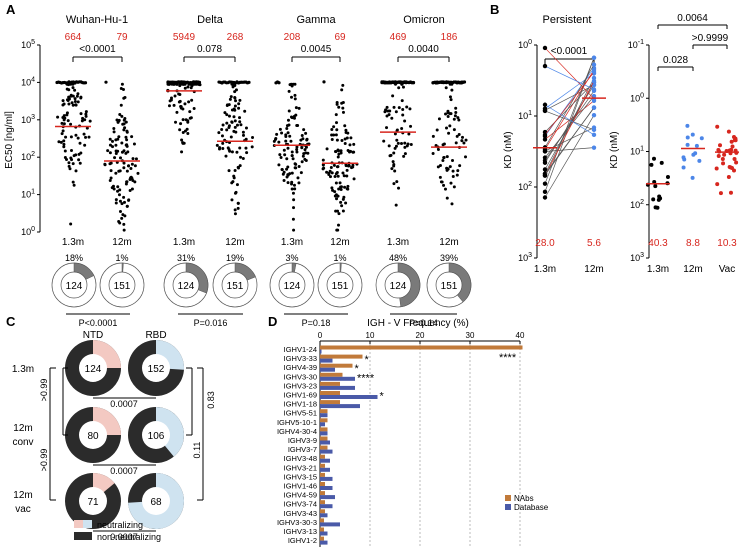 This screenshot has width=747, height=547. Describe the element at coordinates (449, 258) in the screenshot. I see `donut-percent-label: 39%` at that location.